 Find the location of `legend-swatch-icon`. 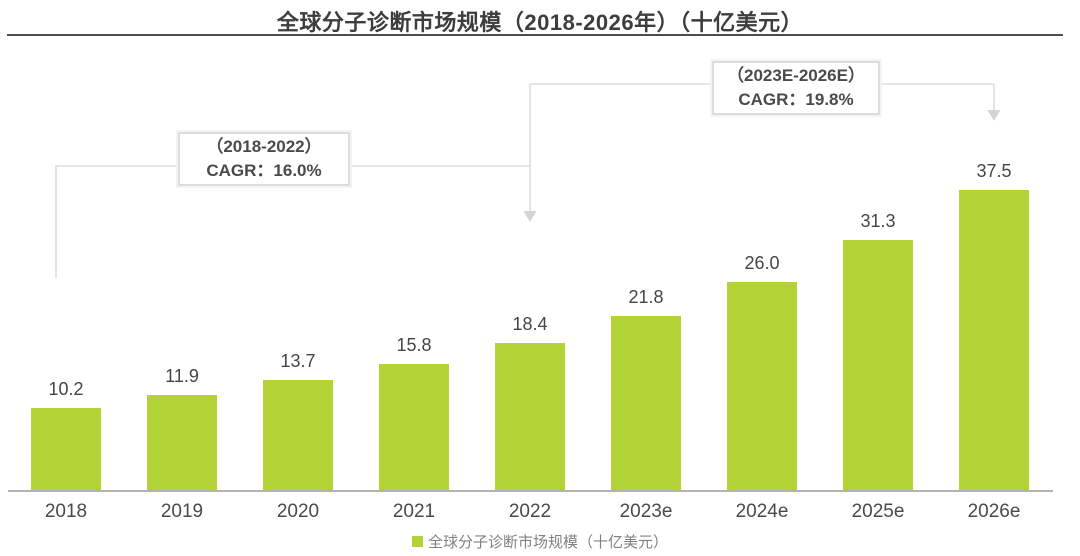

legend-swatch-icon is located at coordinates (417, 541).